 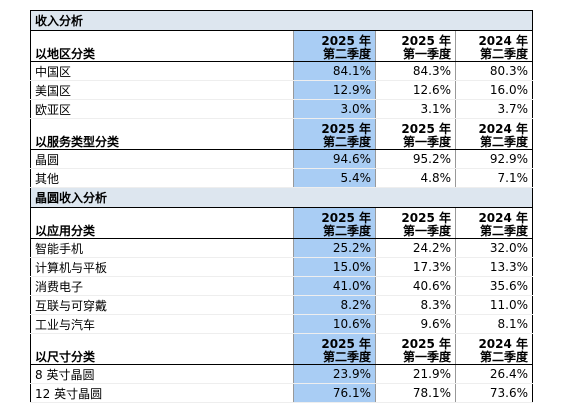 I want to click on data-row: 其他 5.4% 4.8% 7.1%, so click(x=281, y=178).